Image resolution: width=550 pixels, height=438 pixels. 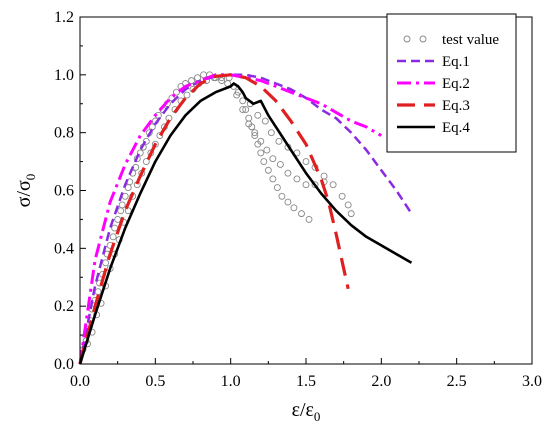 I want to click on y-tick-label: 1.2, so click(x=64, y=17).